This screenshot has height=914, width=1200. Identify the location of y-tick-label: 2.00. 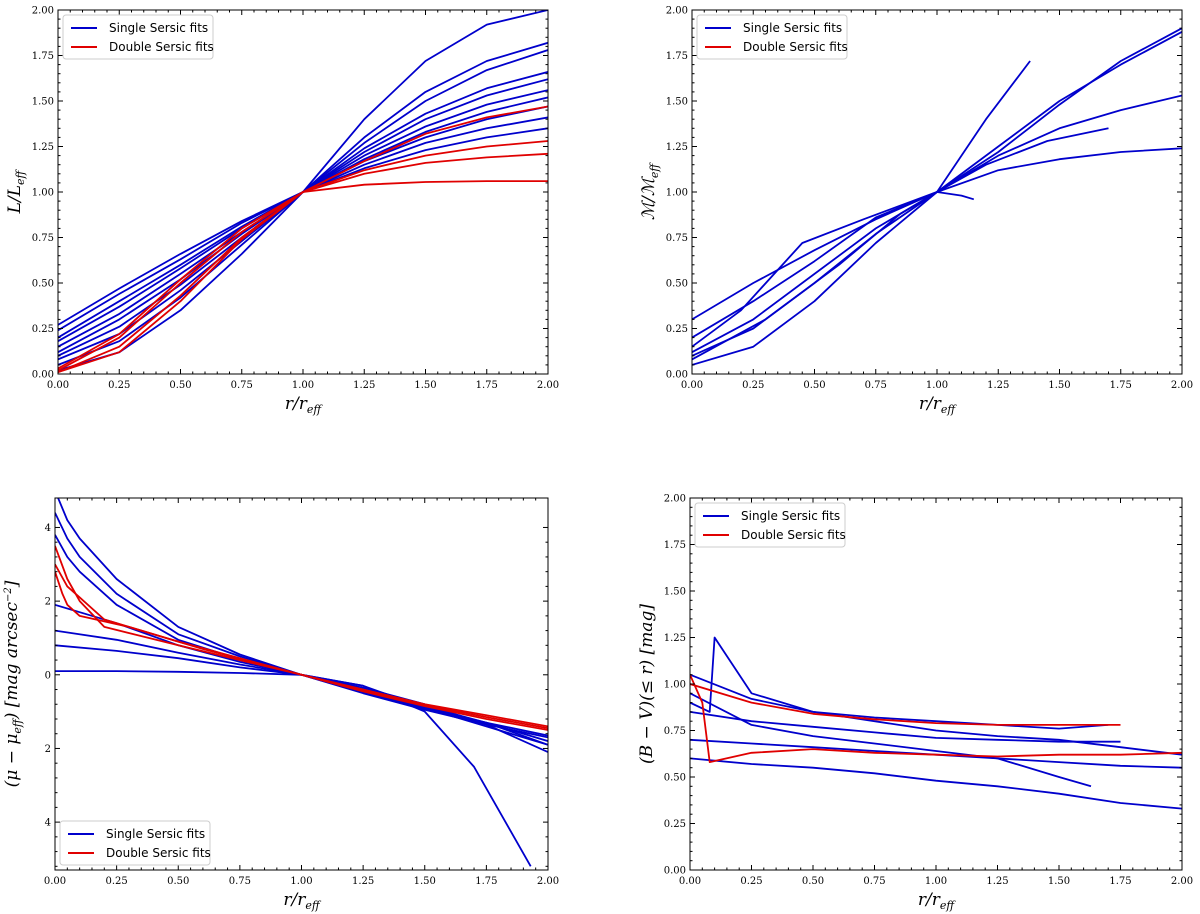
(43, 11).